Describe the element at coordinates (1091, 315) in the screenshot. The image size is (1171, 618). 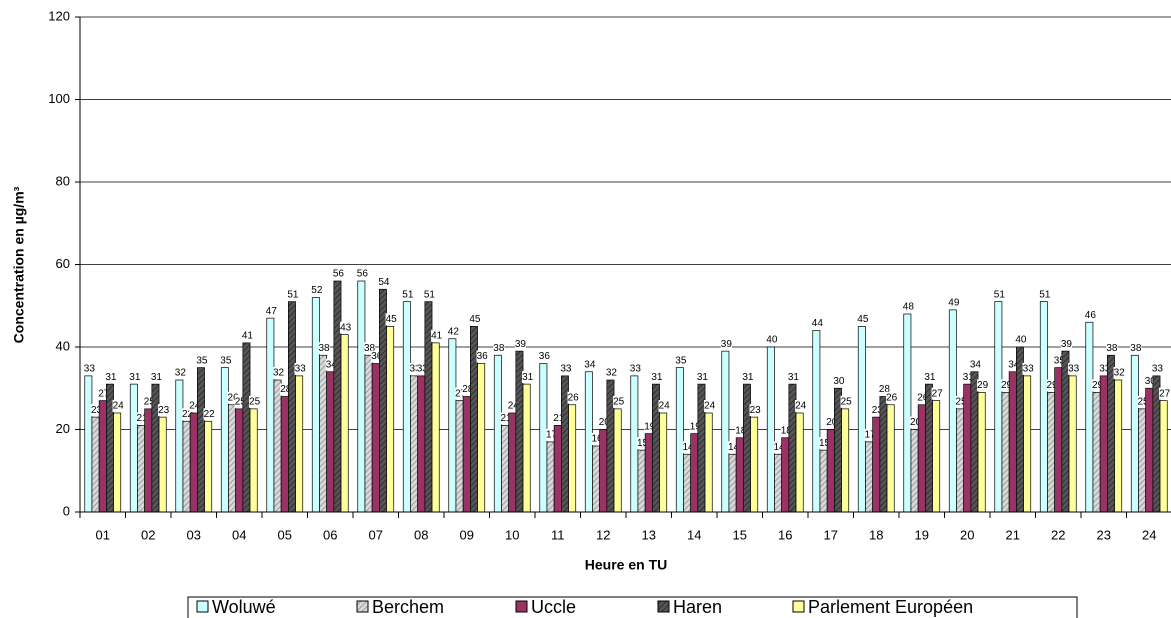
I see `value-label: 46` at that location.